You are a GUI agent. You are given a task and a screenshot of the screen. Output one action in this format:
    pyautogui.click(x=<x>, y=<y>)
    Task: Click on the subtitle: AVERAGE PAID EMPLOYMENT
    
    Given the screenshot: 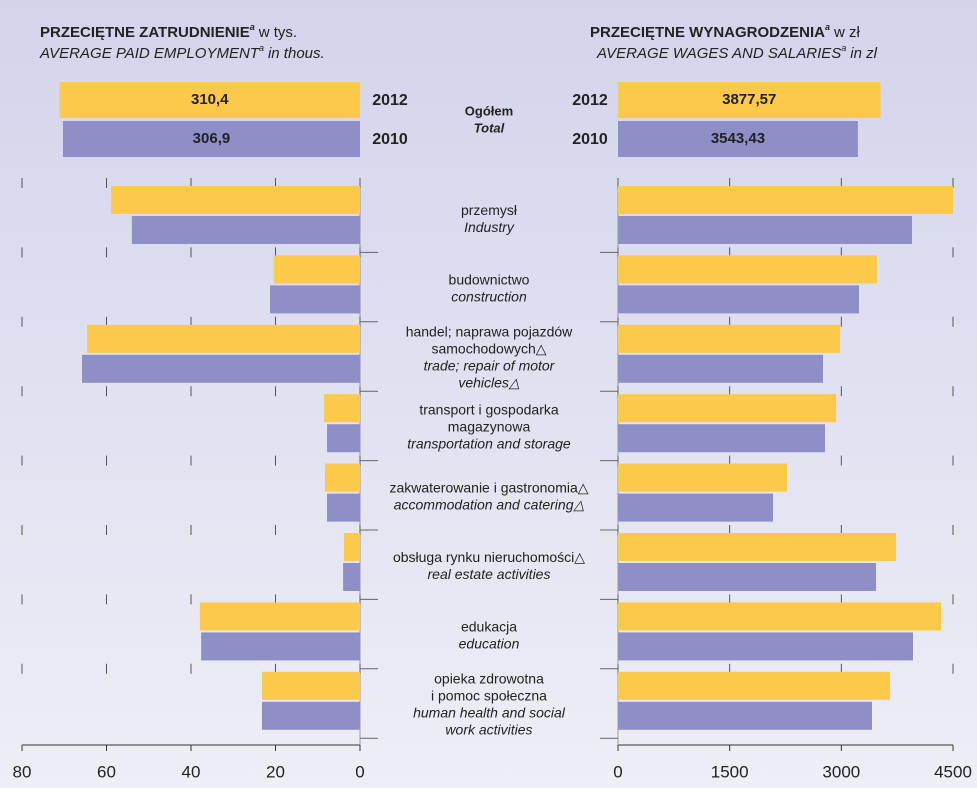 What is the action you would take?
    pyautogui.click(x=150, y=53)
    